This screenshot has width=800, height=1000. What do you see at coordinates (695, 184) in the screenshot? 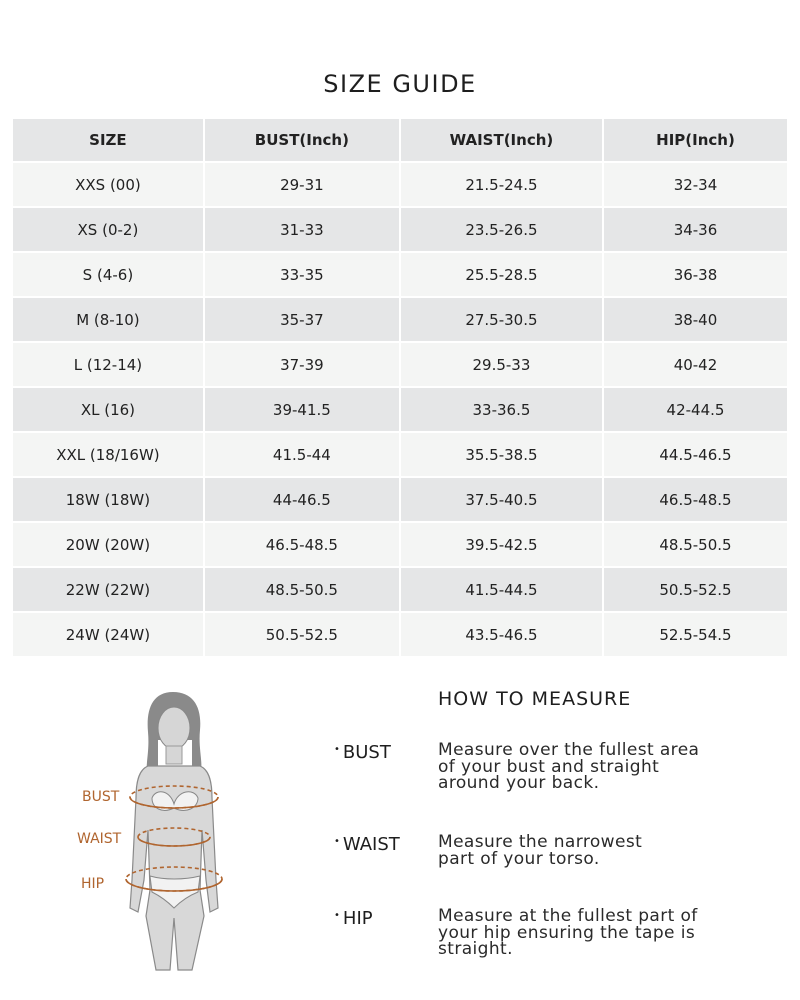
I see `cell-hip: 32-34` at bounding box center [695, 184].